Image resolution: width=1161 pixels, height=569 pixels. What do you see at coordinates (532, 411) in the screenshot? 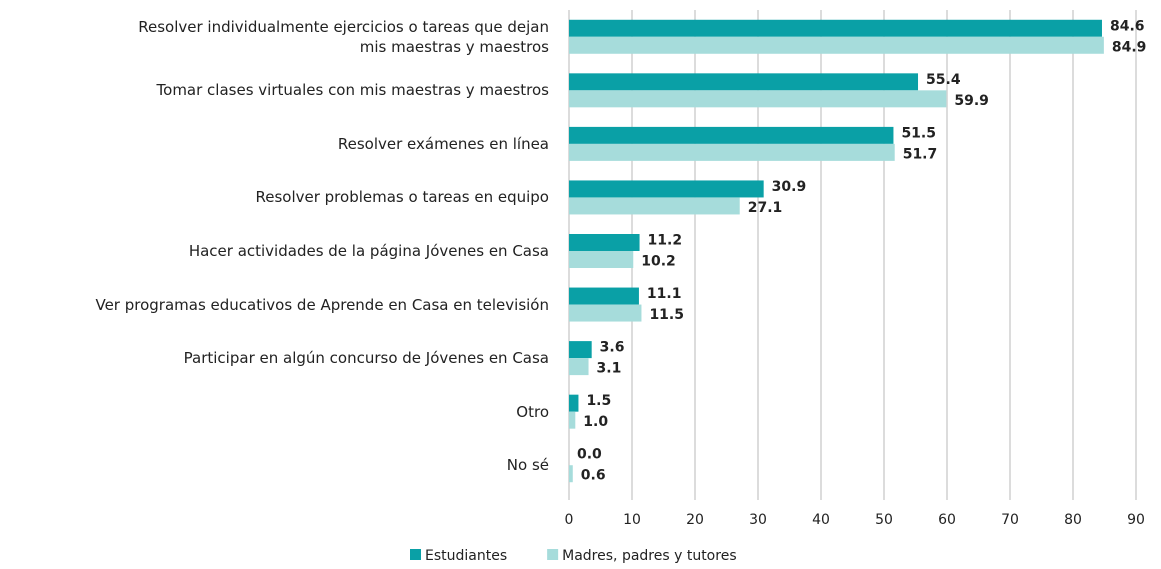
I see `category-label: Otro` at bounding box center [532, 411].